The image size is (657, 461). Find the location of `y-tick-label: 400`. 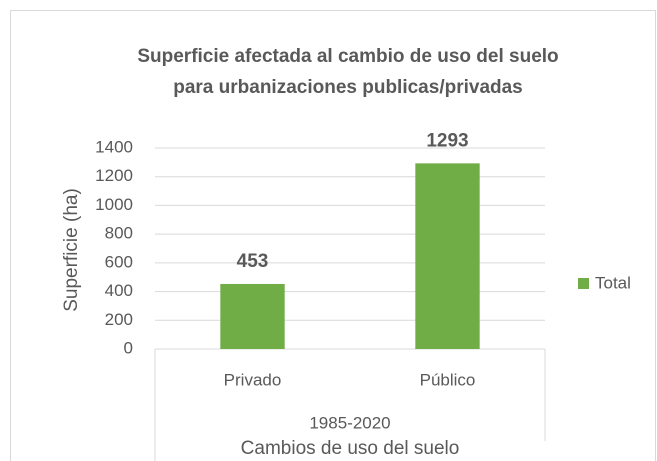

y-tick-label: 400 is located at coordinates (119, 290).